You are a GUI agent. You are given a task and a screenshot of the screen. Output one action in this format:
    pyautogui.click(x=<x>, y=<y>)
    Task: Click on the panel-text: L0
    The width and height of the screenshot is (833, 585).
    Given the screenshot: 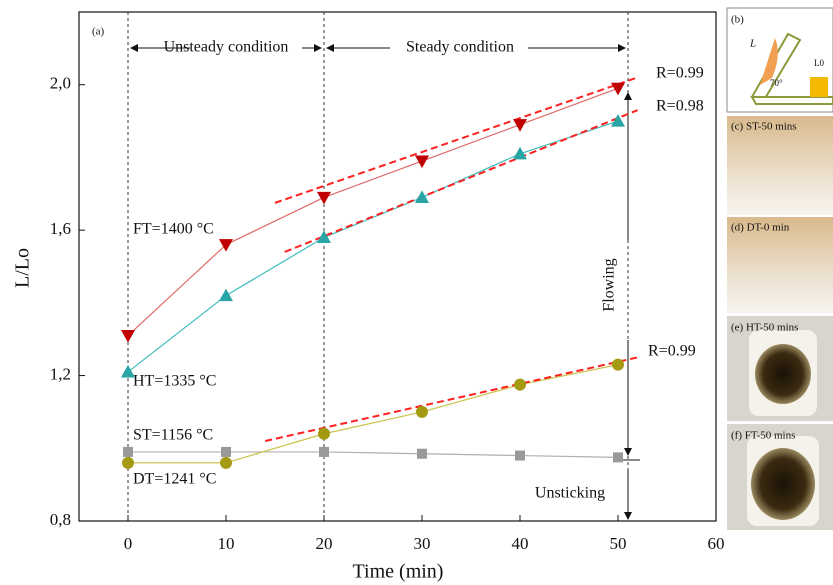 What is the action you would take?
    pyautogui.click(x=819, y=63)
    